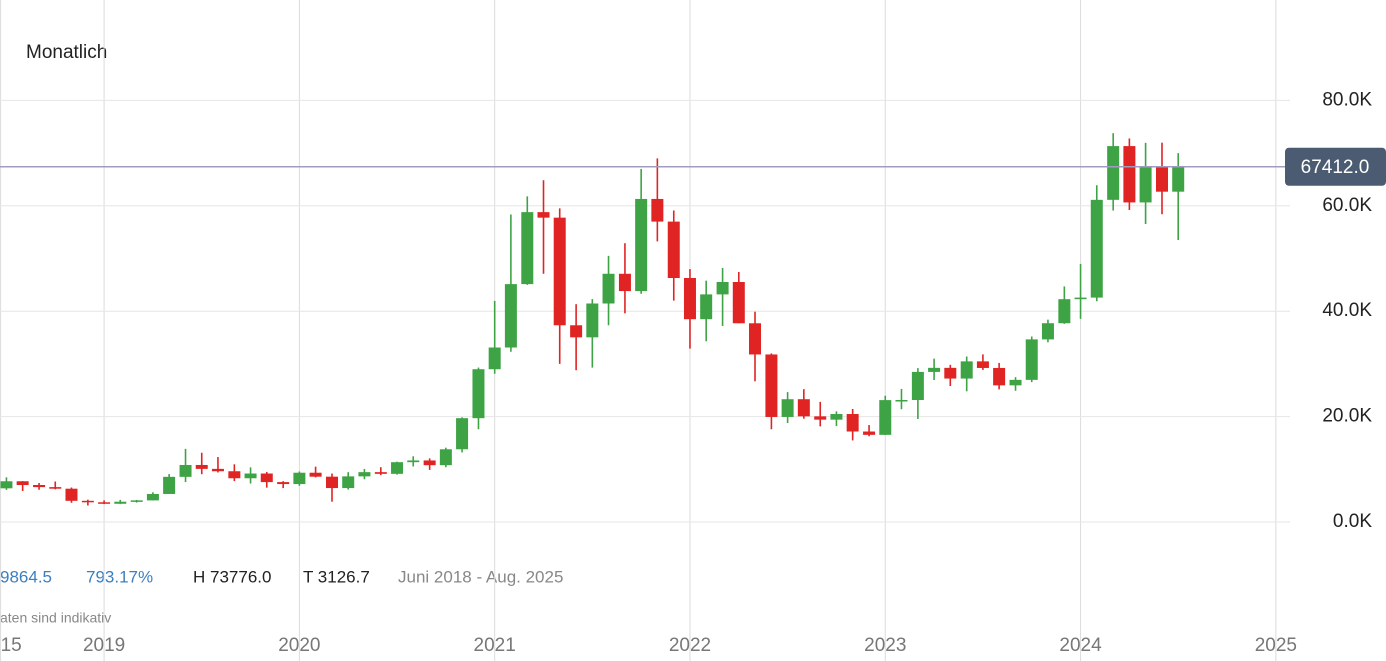  I want to click on x-tick-label: 2022, so click(690, 645).